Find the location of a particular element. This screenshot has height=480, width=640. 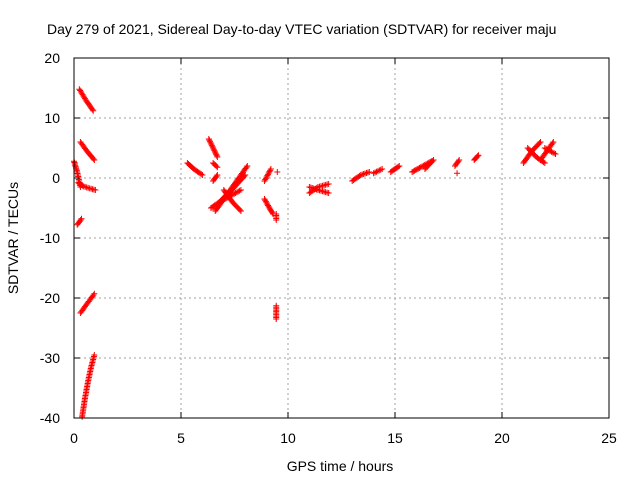

x-tick-label: 15 is located at coordinates (395, 438).